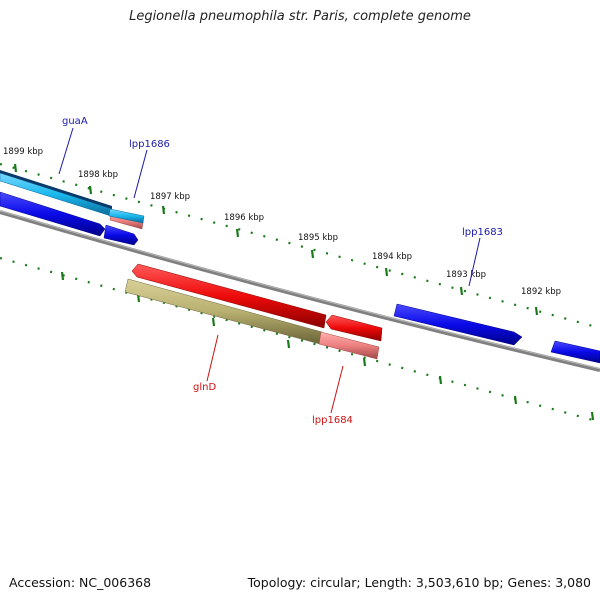 Image resolution: width=600 pixels, height=600 pixels. What do you see at coordinates (354, 328) in the screenshot?
I see `gene-lpp1684-cds` at bounding box center [354, 328].